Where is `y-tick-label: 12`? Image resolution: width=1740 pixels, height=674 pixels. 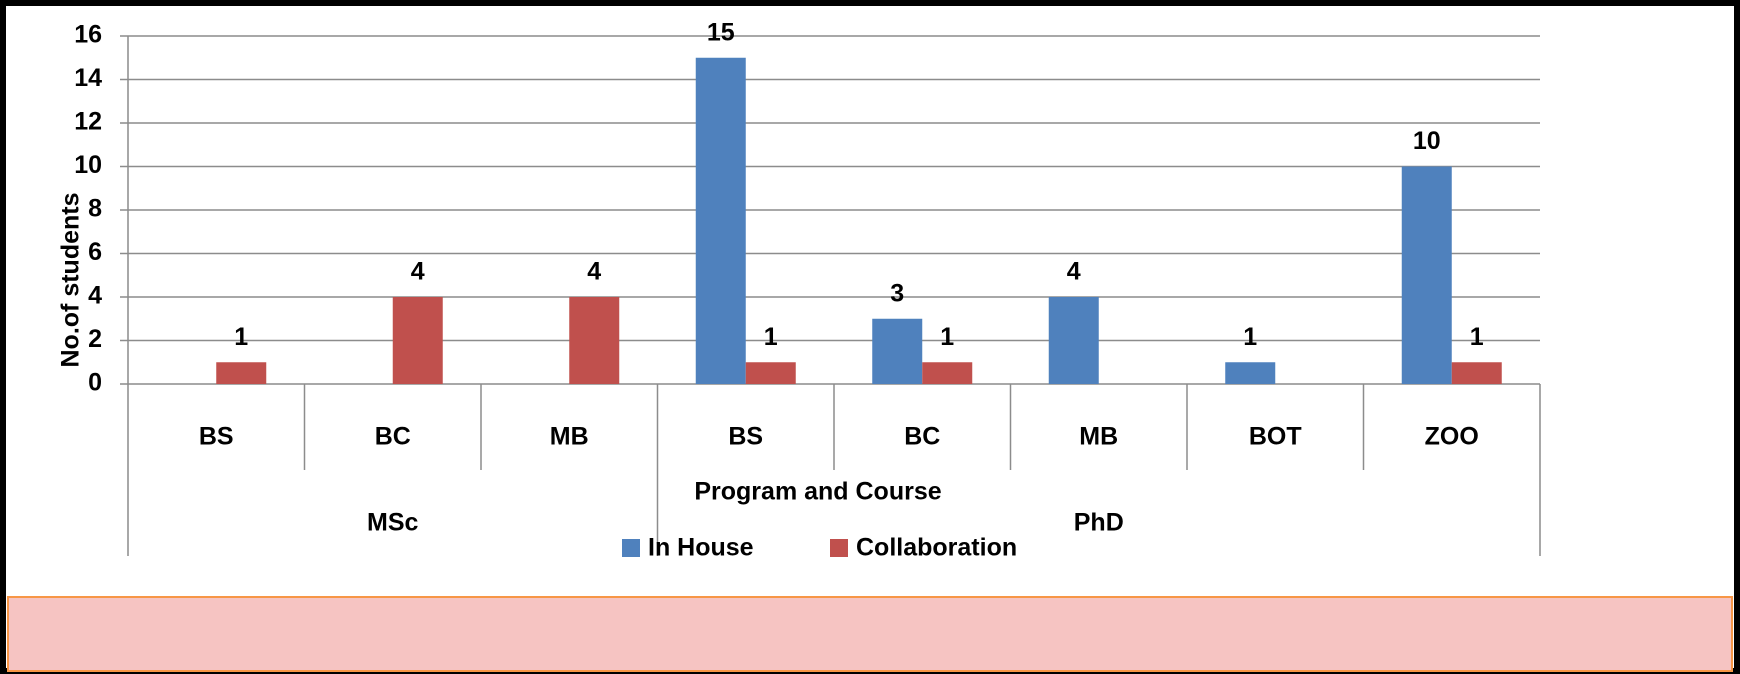 y-tick-label: 12 is located at coordinates (88, 122).